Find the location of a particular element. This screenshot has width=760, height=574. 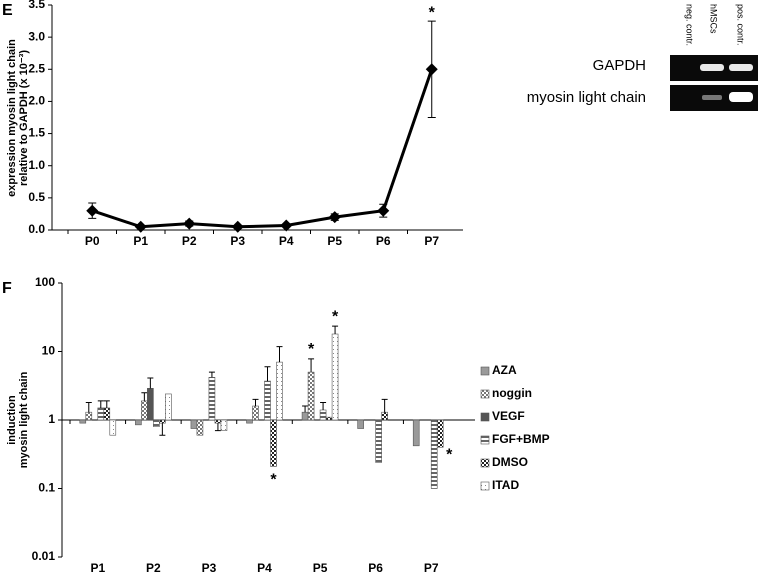

y-tick-label: 1.5 is located at coordinates (36, 133).